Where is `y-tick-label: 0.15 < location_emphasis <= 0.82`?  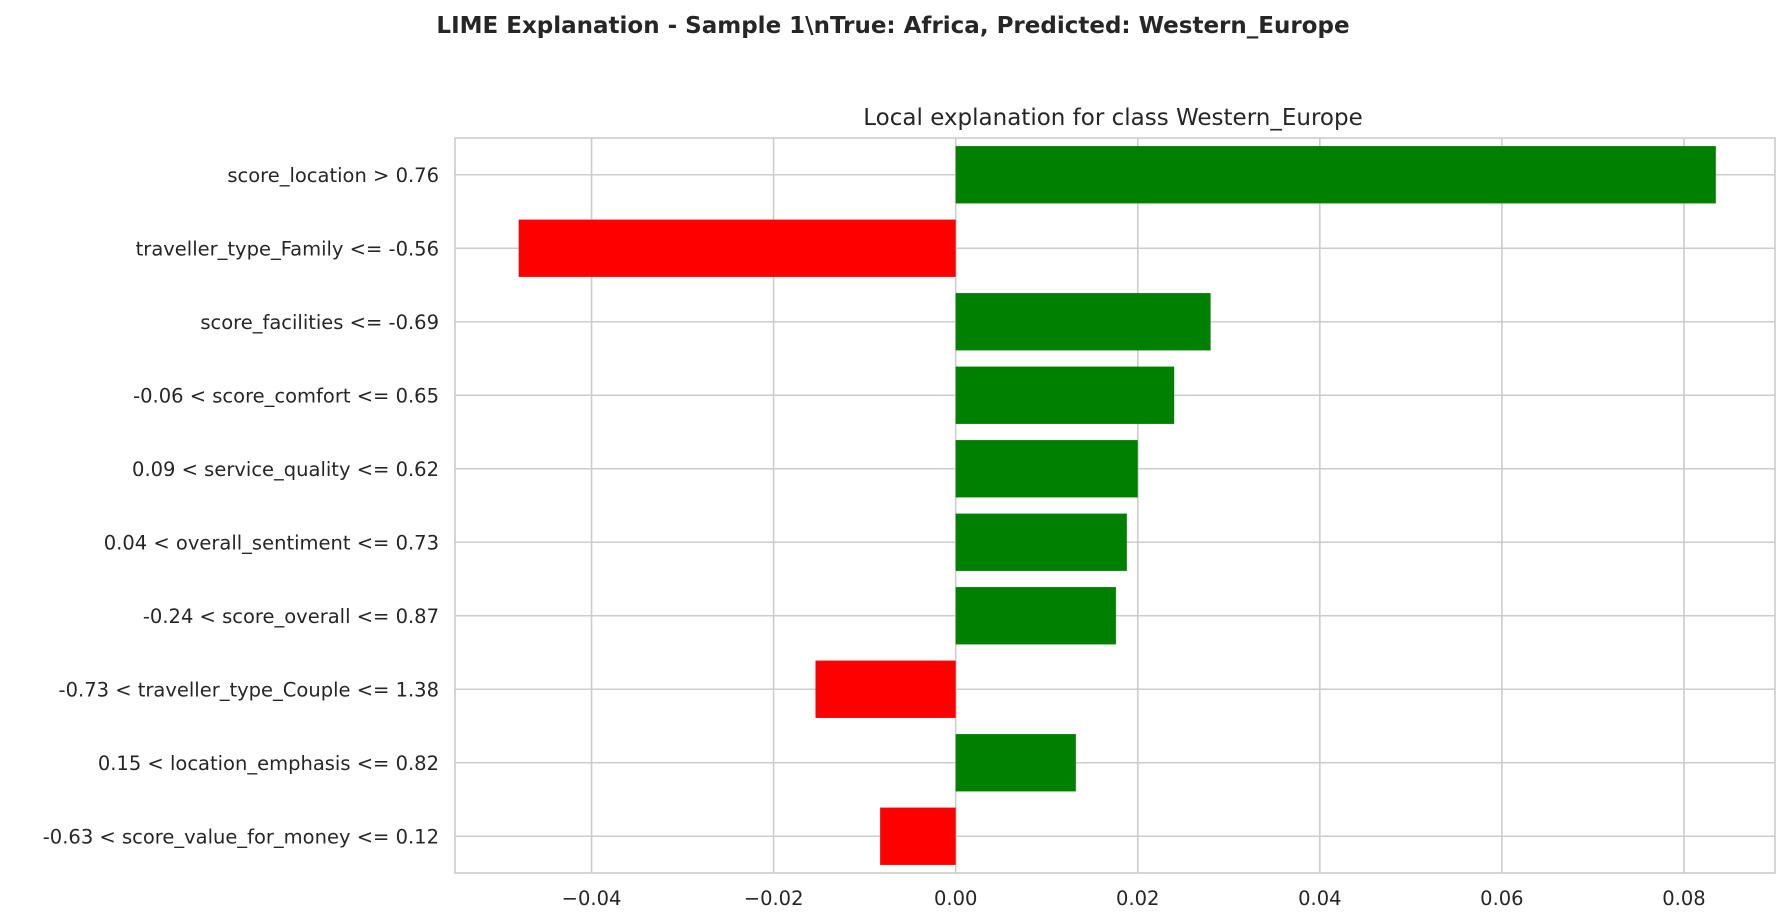
y-tick-label: 0.15 < location_emphasis <= 0.82 is located at coordinates (268, 763).